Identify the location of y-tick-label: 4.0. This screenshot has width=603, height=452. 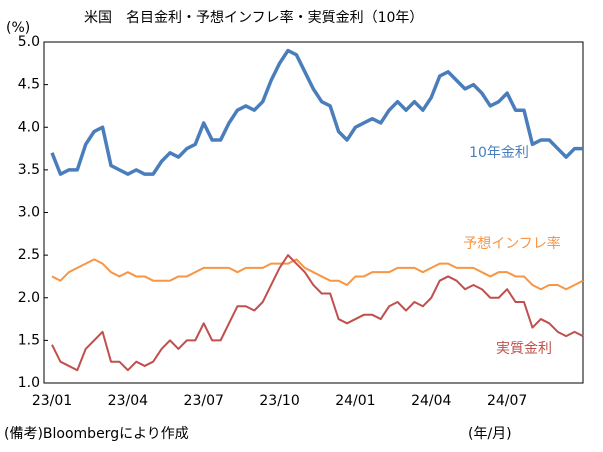
(29, 127).